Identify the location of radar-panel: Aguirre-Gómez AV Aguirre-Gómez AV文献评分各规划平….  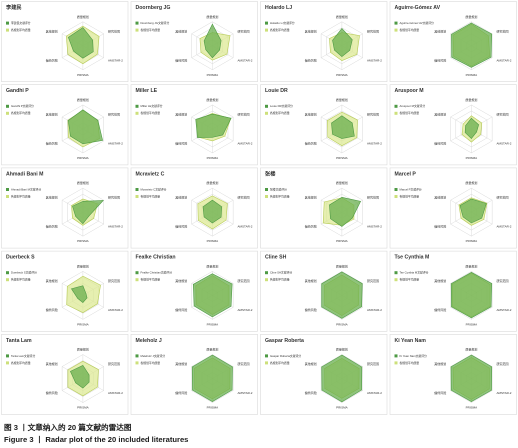
(453, 41).